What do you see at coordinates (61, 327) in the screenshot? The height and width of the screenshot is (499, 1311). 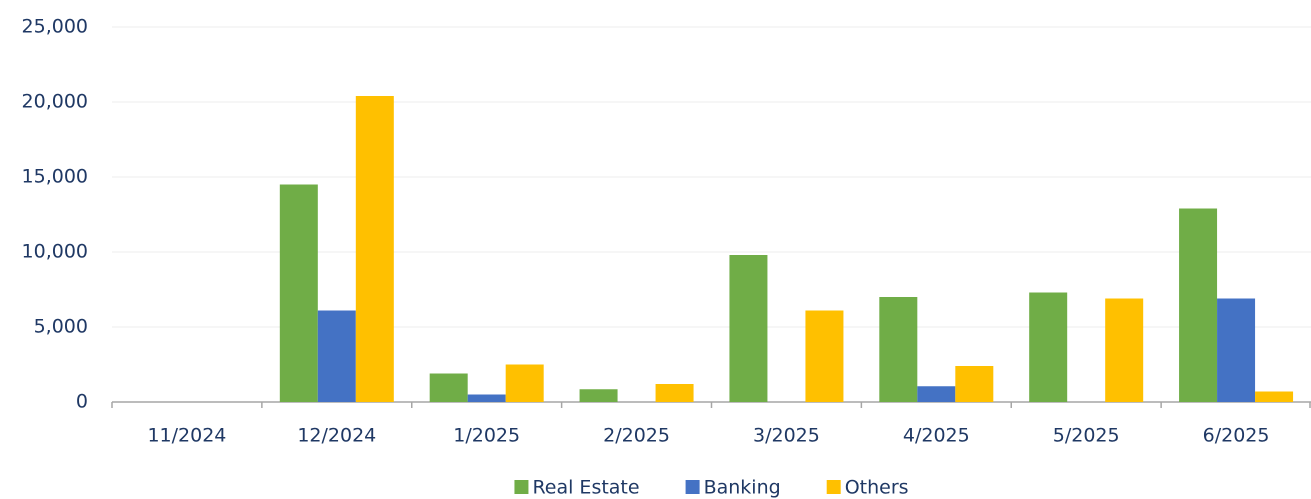 I see `y-tick-label: 5,000` at bounding box center [61, 327].